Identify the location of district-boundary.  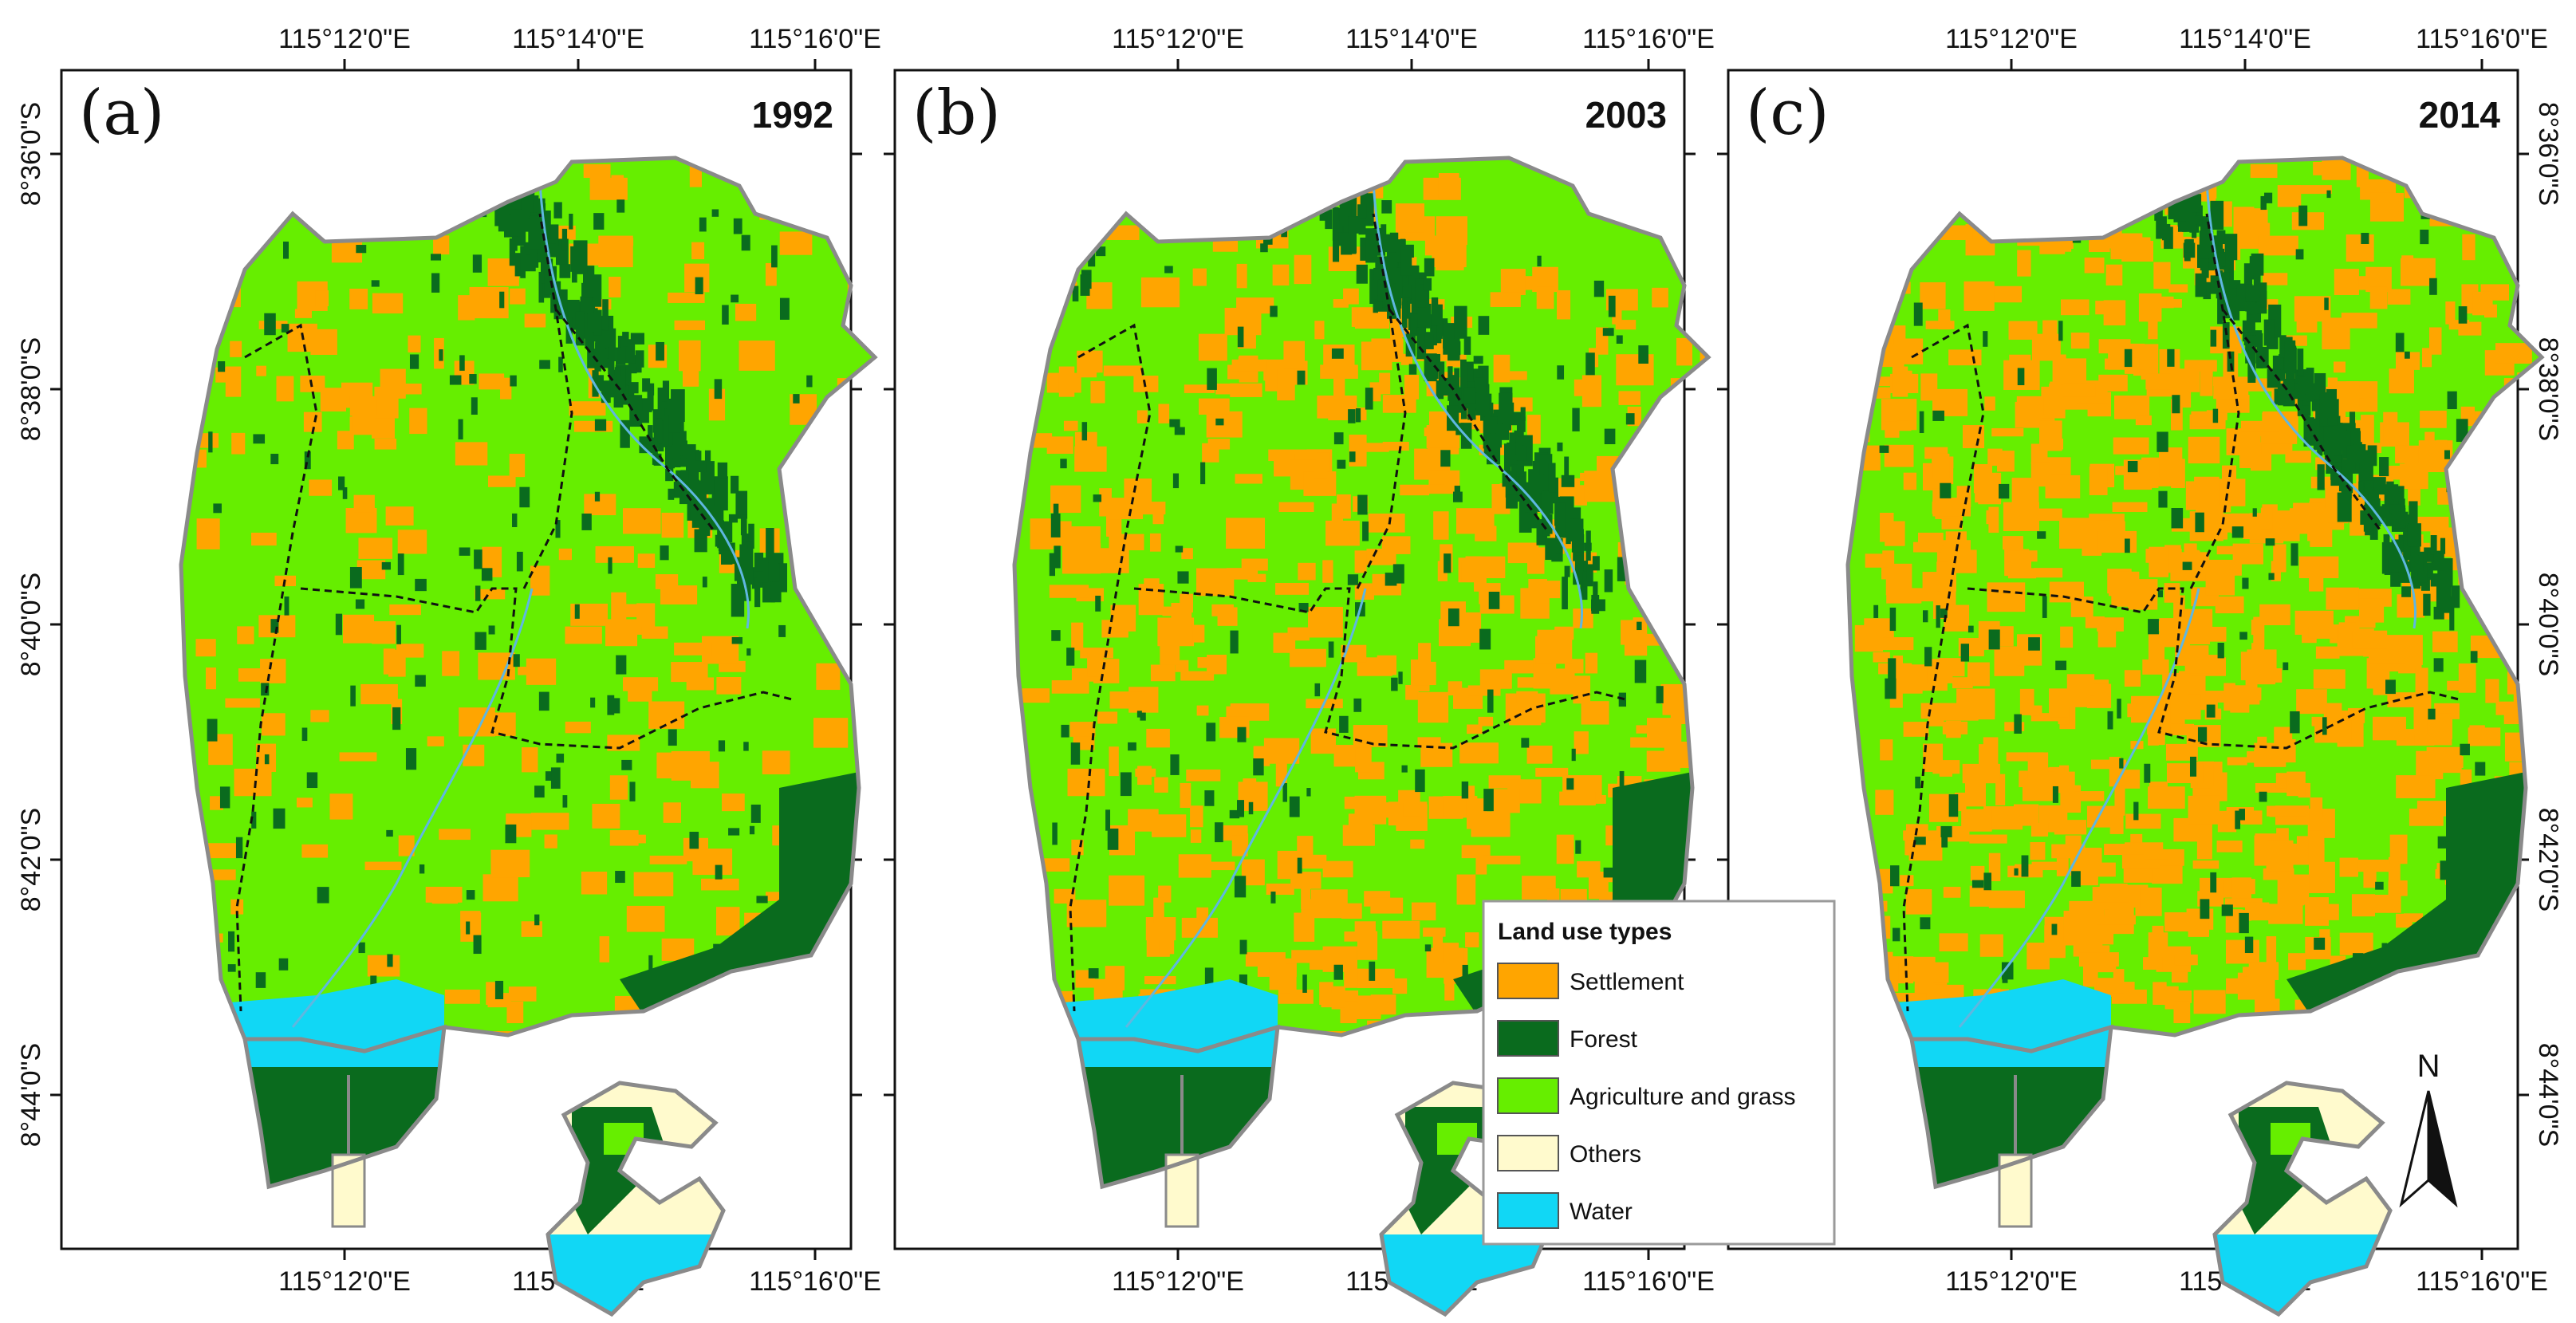
(2182, 612).